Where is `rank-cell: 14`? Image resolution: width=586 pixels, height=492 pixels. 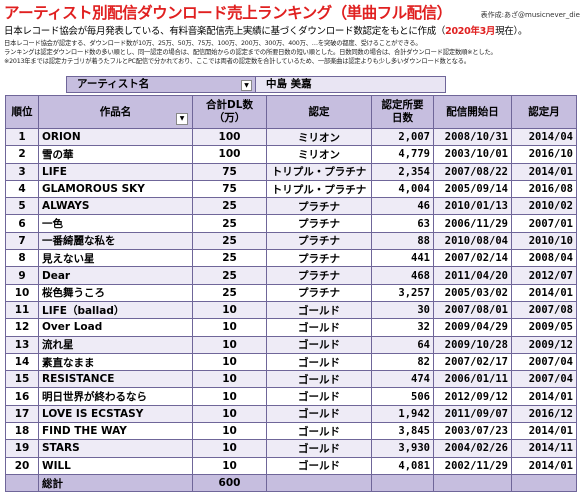
rank-cell: 14 is located at coordinates (22, 362).